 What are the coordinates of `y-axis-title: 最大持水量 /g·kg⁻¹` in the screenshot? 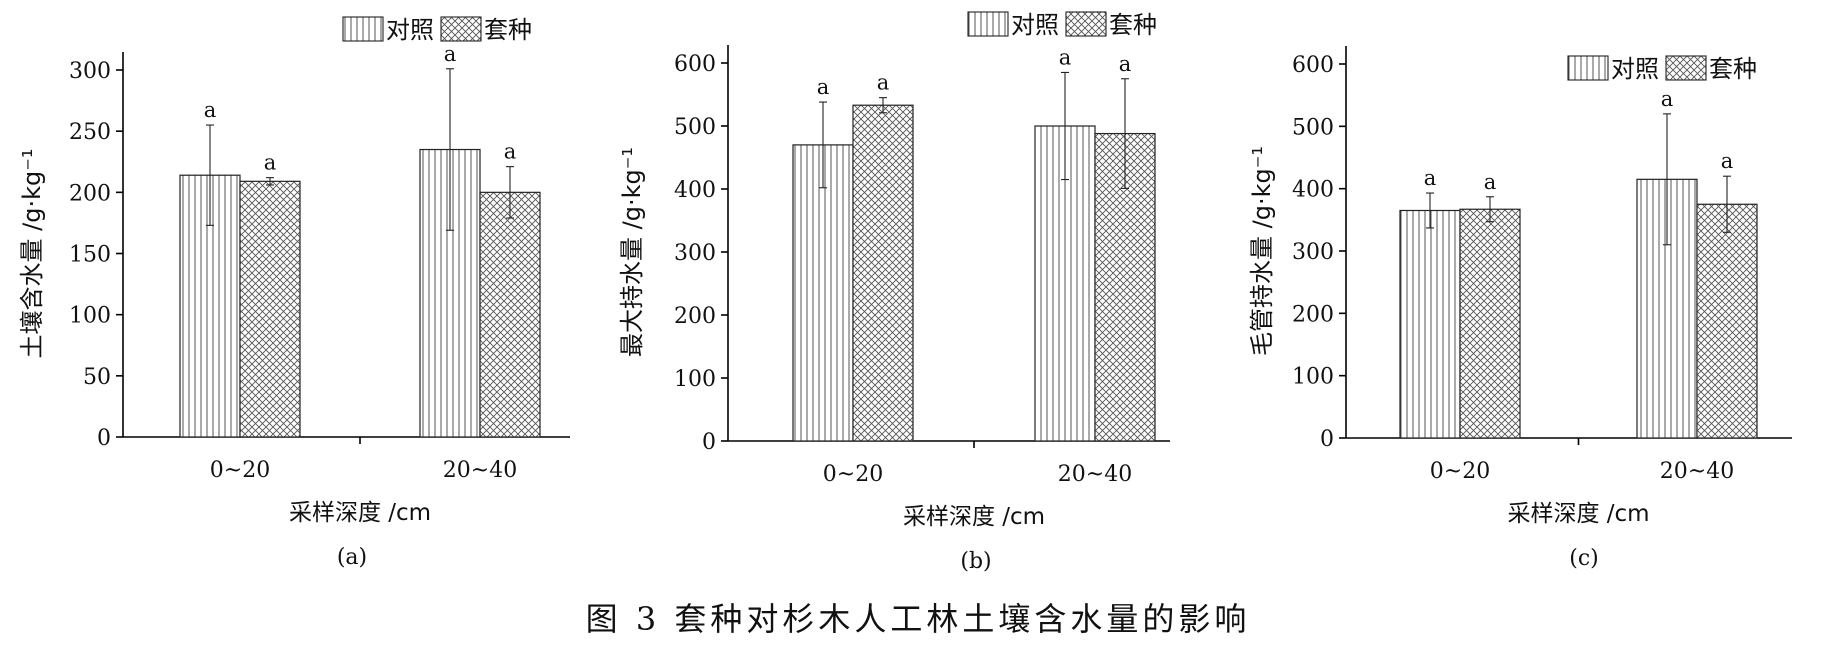 It's located at (632, 252).